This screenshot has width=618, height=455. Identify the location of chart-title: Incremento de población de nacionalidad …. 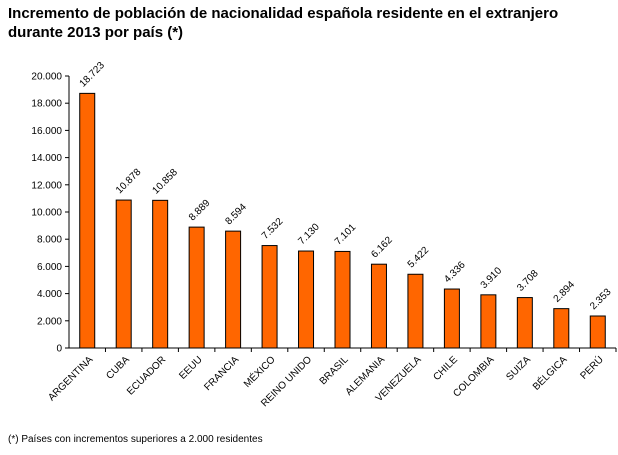
(283, 23).